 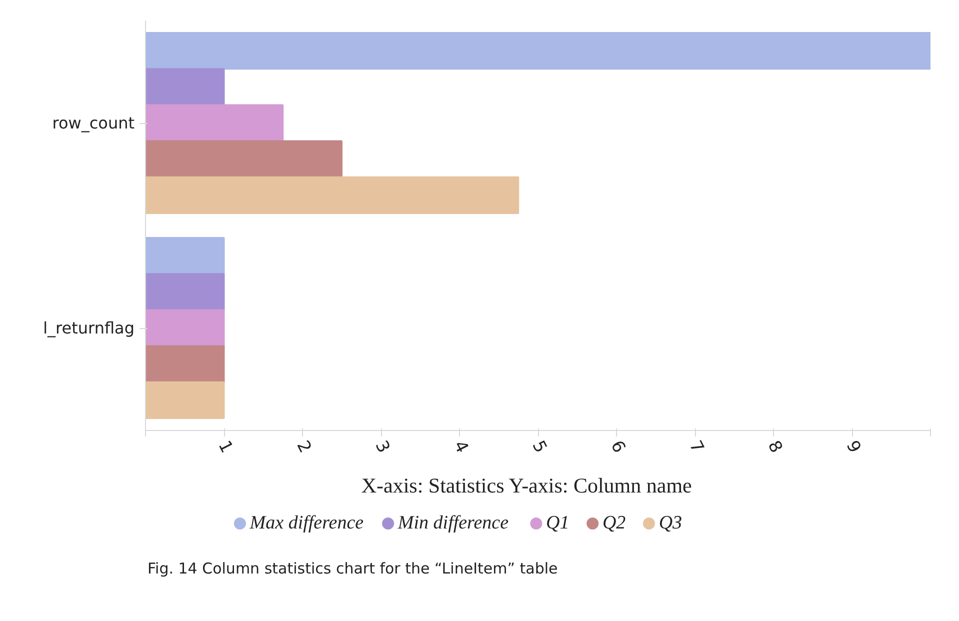 What do you see at coordinates (88, 328) in the screenshot?
I see `y-tick-label: l_returnflag` at bounding box center [88, 328].